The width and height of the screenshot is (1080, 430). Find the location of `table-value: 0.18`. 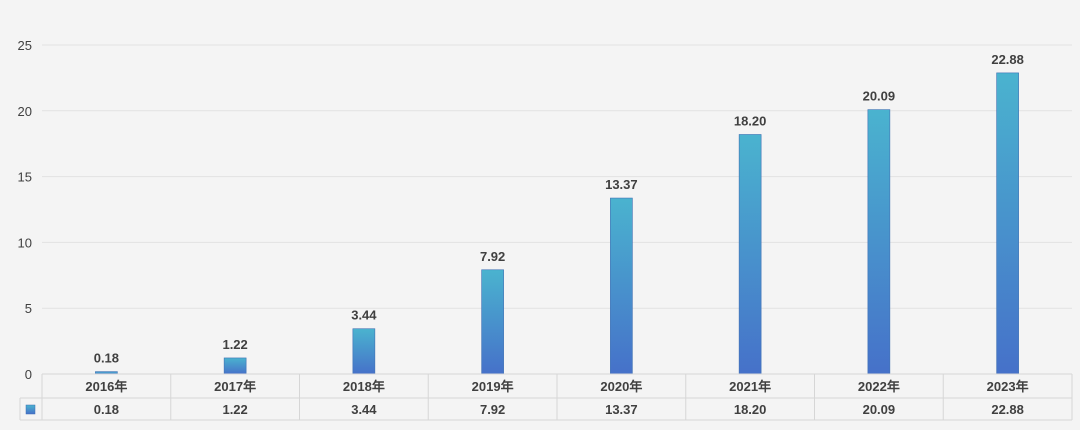

table-value: 0.18 is located at coordinates (106, 409).